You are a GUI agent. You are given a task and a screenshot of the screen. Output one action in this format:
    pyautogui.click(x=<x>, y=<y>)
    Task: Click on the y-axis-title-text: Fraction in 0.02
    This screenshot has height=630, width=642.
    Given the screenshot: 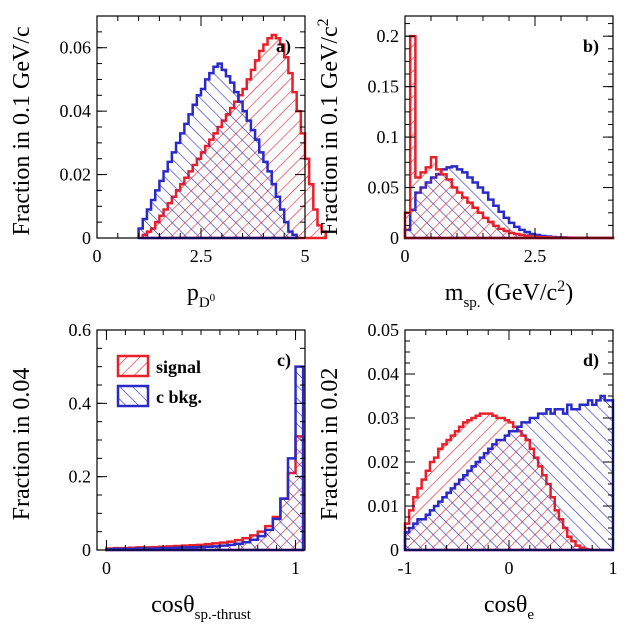 What is the action you would take?
    pyautogui.click(x=330, y=444)
    